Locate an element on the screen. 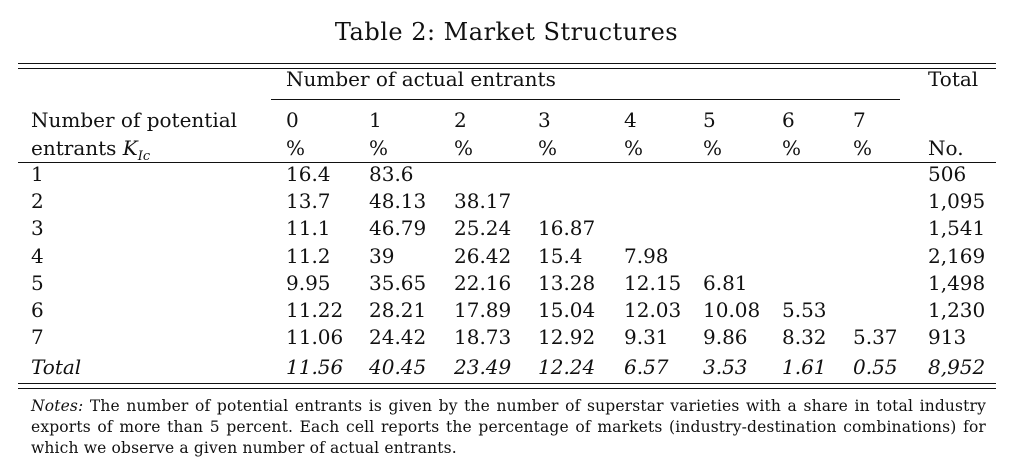 This screenshot has width=1027, height=466. cell-k1-c0: 16.4 is located at coordinates (308, 174).